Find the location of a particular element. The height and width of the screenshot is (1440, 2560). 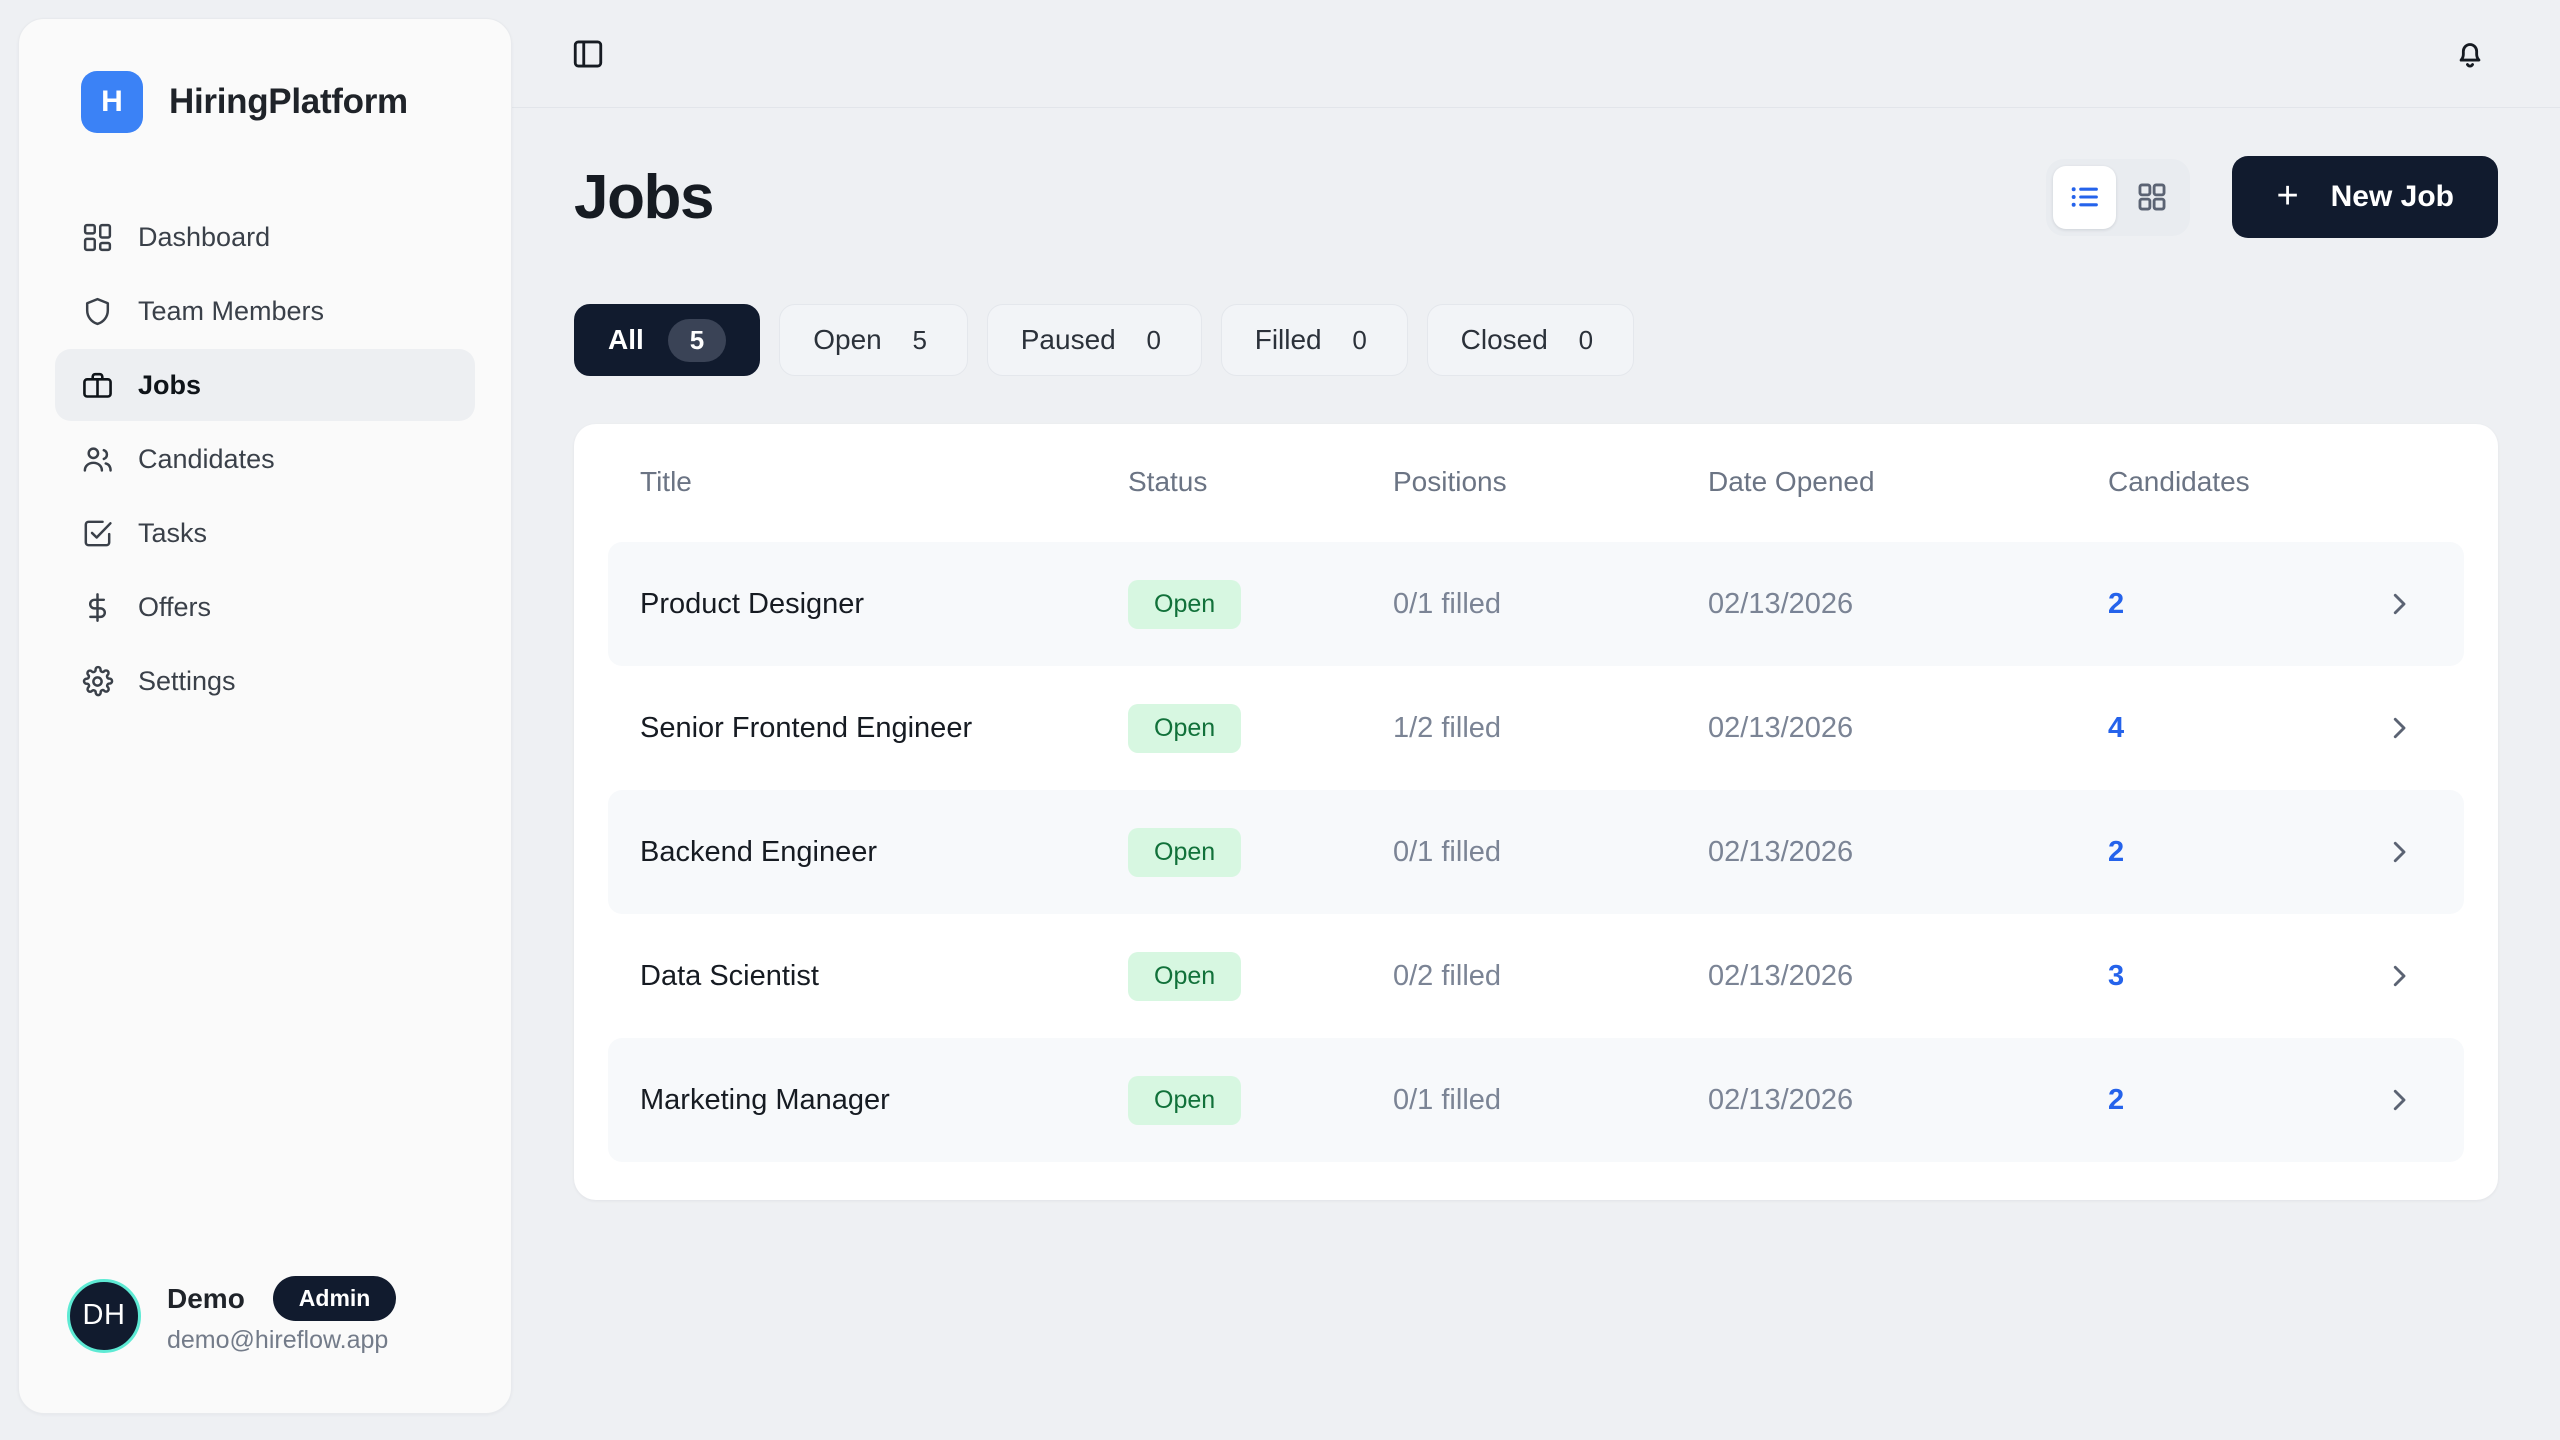

sidebar-toggle-button is located at coordinates (588, 54).